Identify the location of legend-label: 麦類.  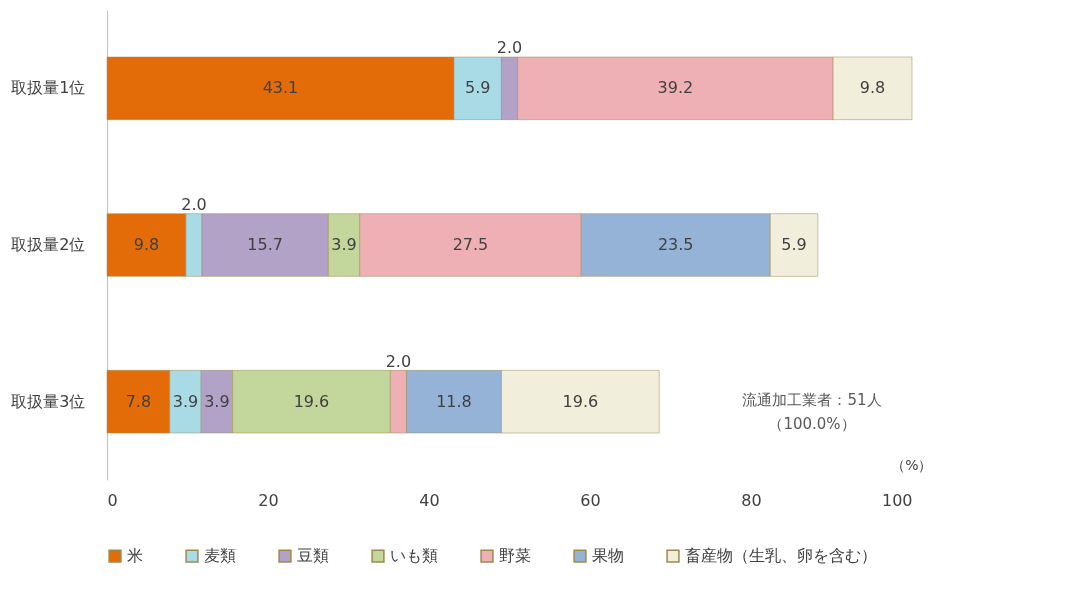
(220, 556).